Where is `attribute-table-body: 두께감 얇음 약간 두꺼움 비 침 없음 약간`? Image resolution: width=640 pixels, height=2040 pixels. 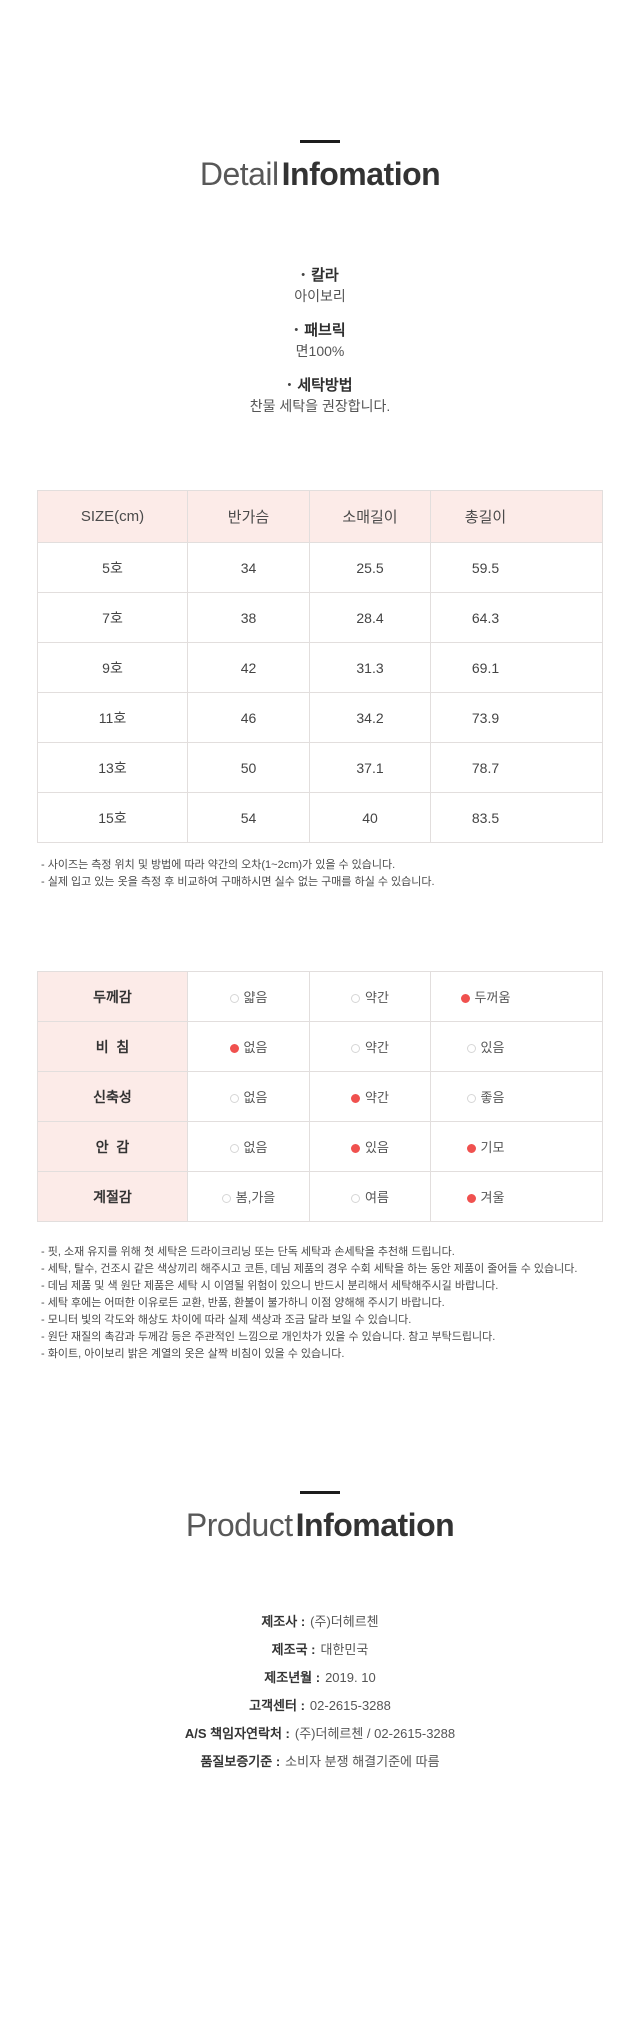
attribute-table-body: 두께감 얇음 약간 두꺼움 비 침 없음 약간 is located at coordinates (320, 1096).